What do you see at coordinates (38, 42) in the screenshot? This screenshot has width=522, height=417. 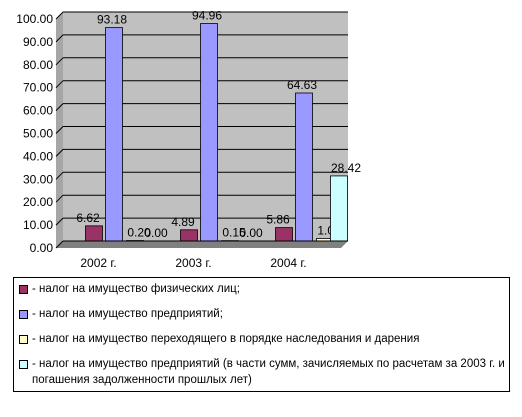 I see `y-tick-label: 90.00` at bounding box center [38, 42].